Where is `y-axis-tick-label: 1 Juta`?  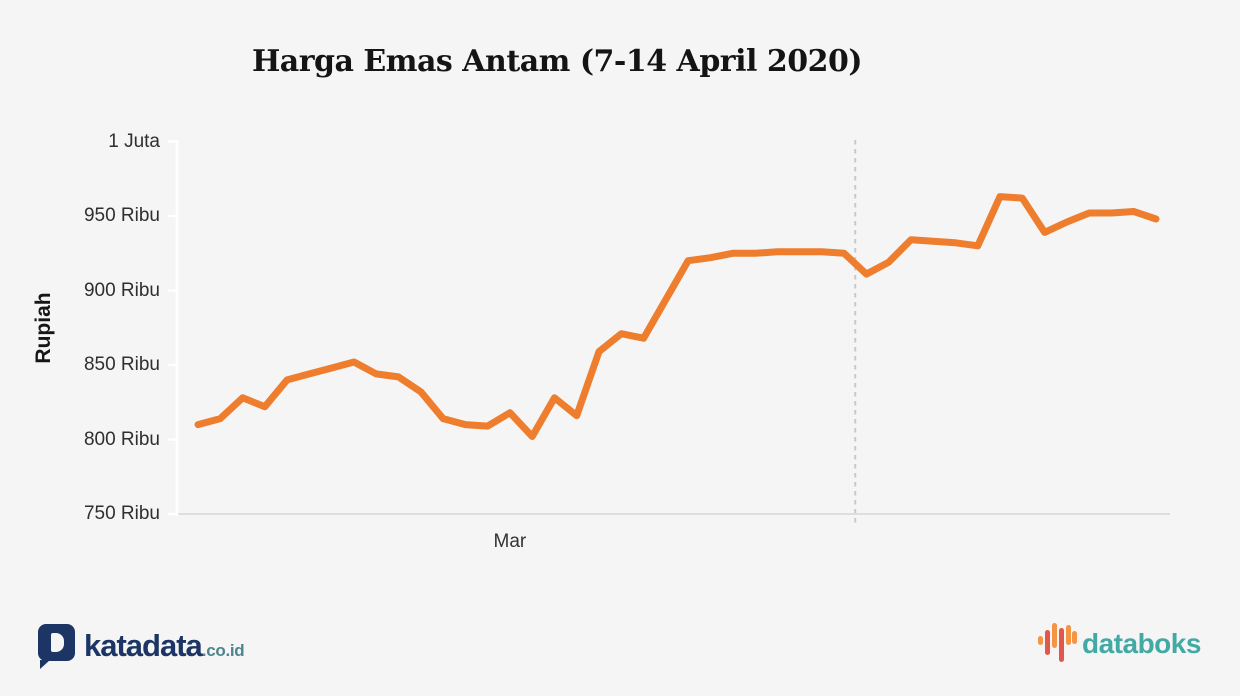
y-axis-tick-label: 1 Juta is located at coordinates (134, 141).